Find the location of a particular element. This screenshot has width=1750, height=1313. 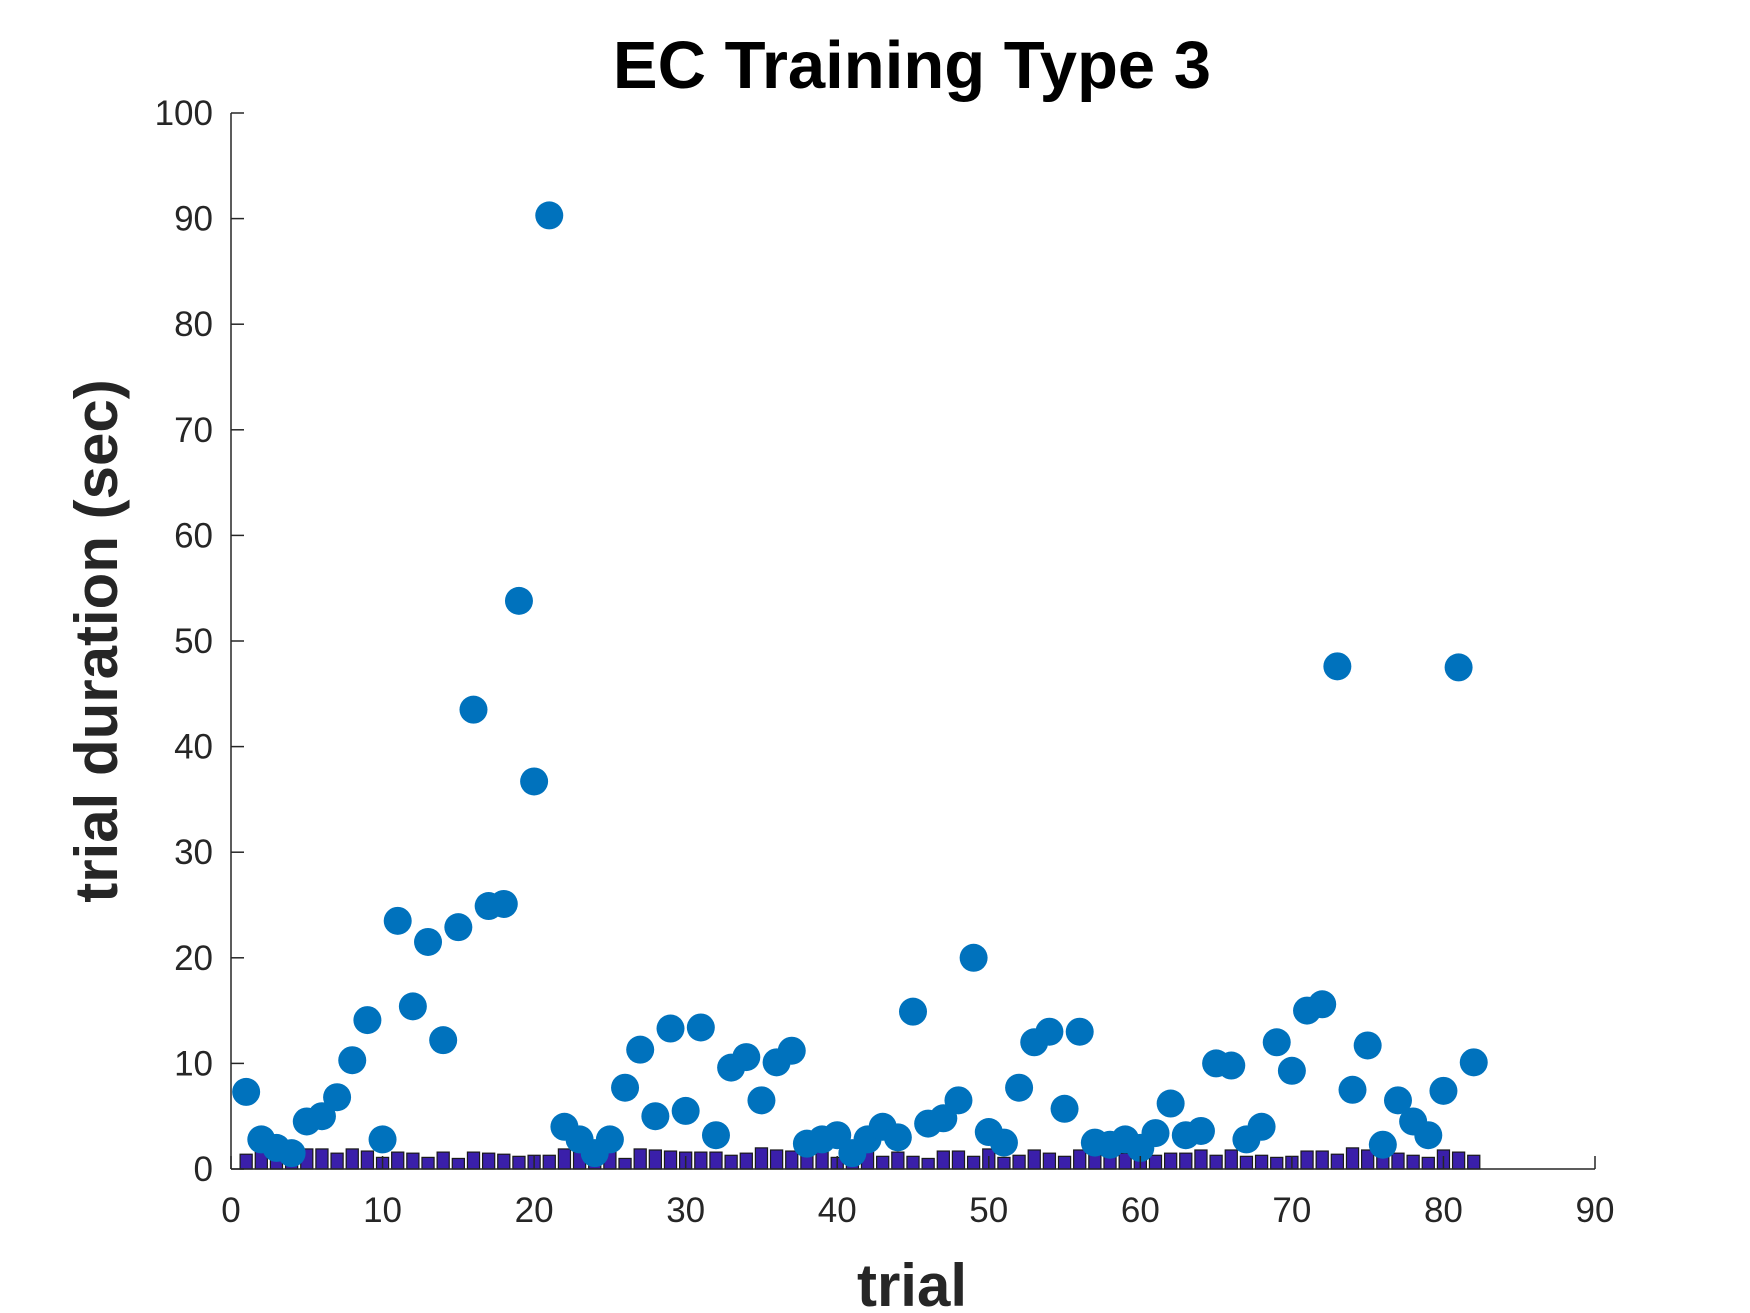

y-tick-label: 60 is located at coordinates (193, 535).